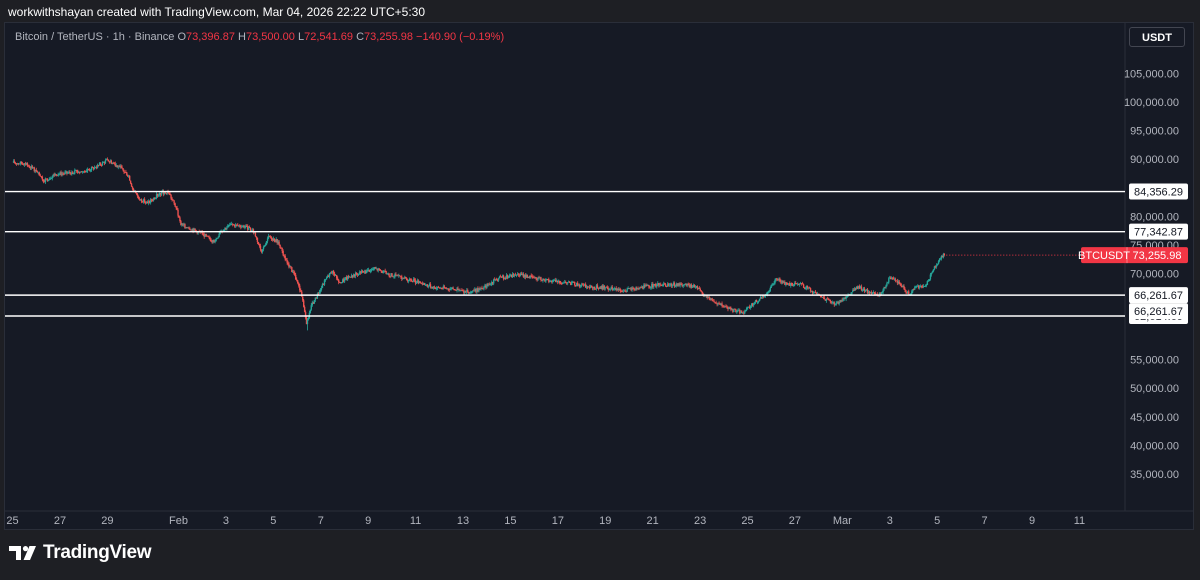 This screenshot has width=1200, height=580. Describe the element at coordinates (1151, 103) in the screenshot. I see `price-tick-label: 100,000.00` at that location.